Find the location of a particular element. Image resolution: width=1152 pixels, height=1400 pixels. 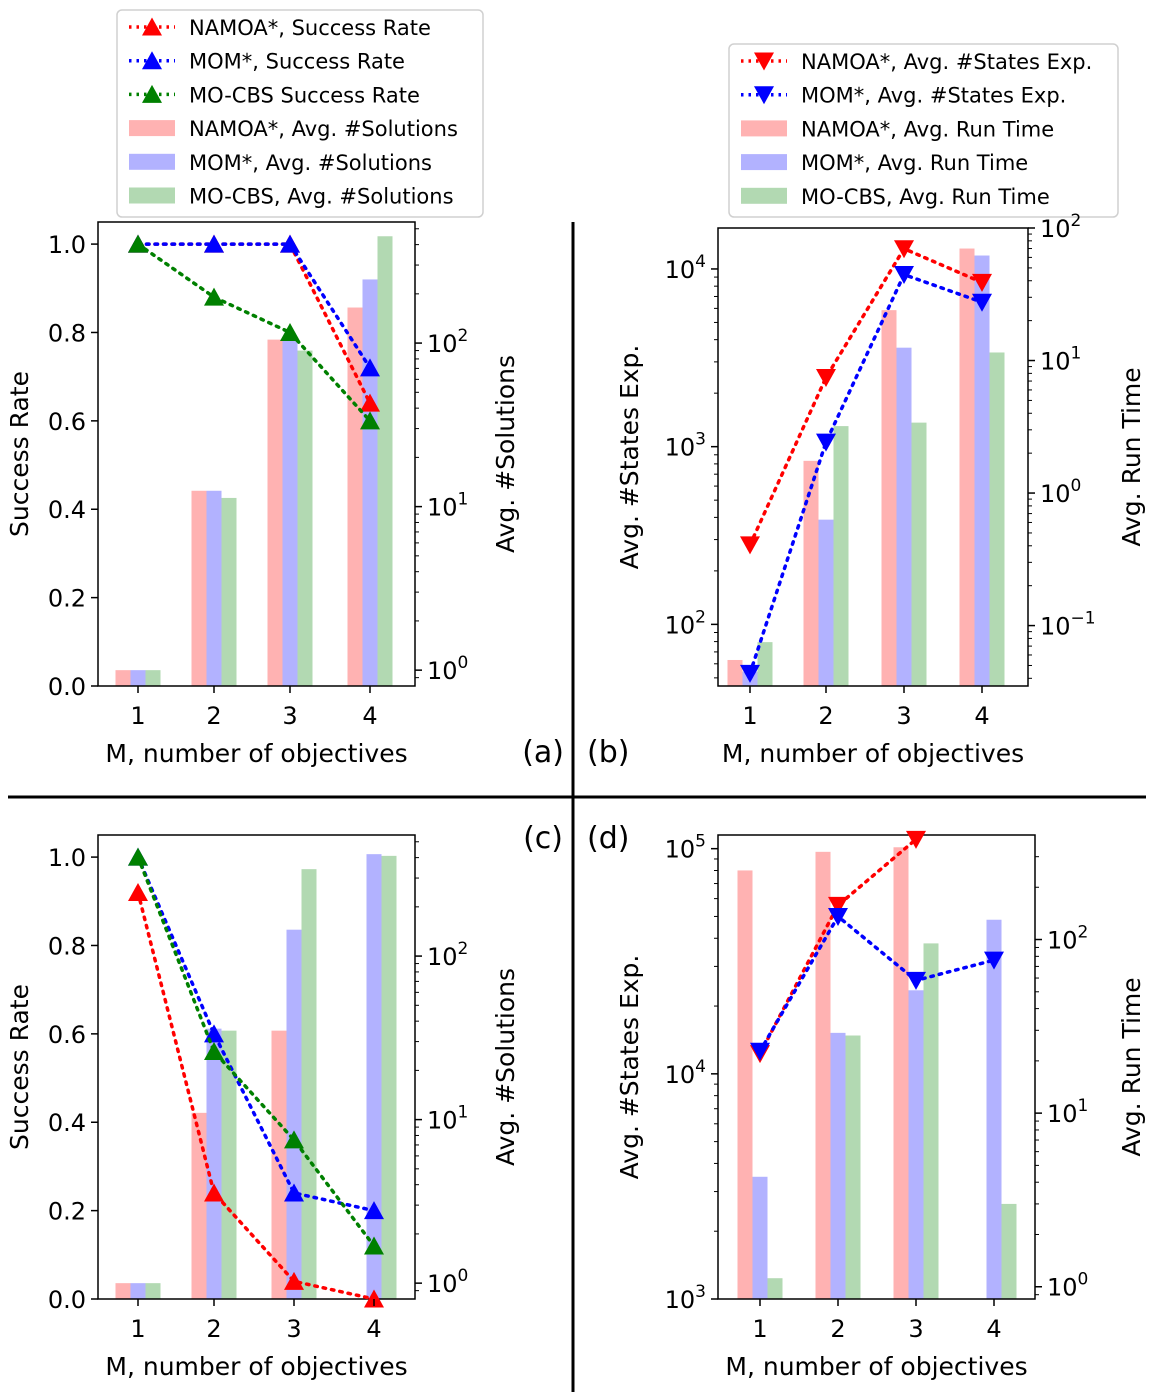

legend-label: MO-CBS, Avg. Run Time is located at coordinates (925, 197).